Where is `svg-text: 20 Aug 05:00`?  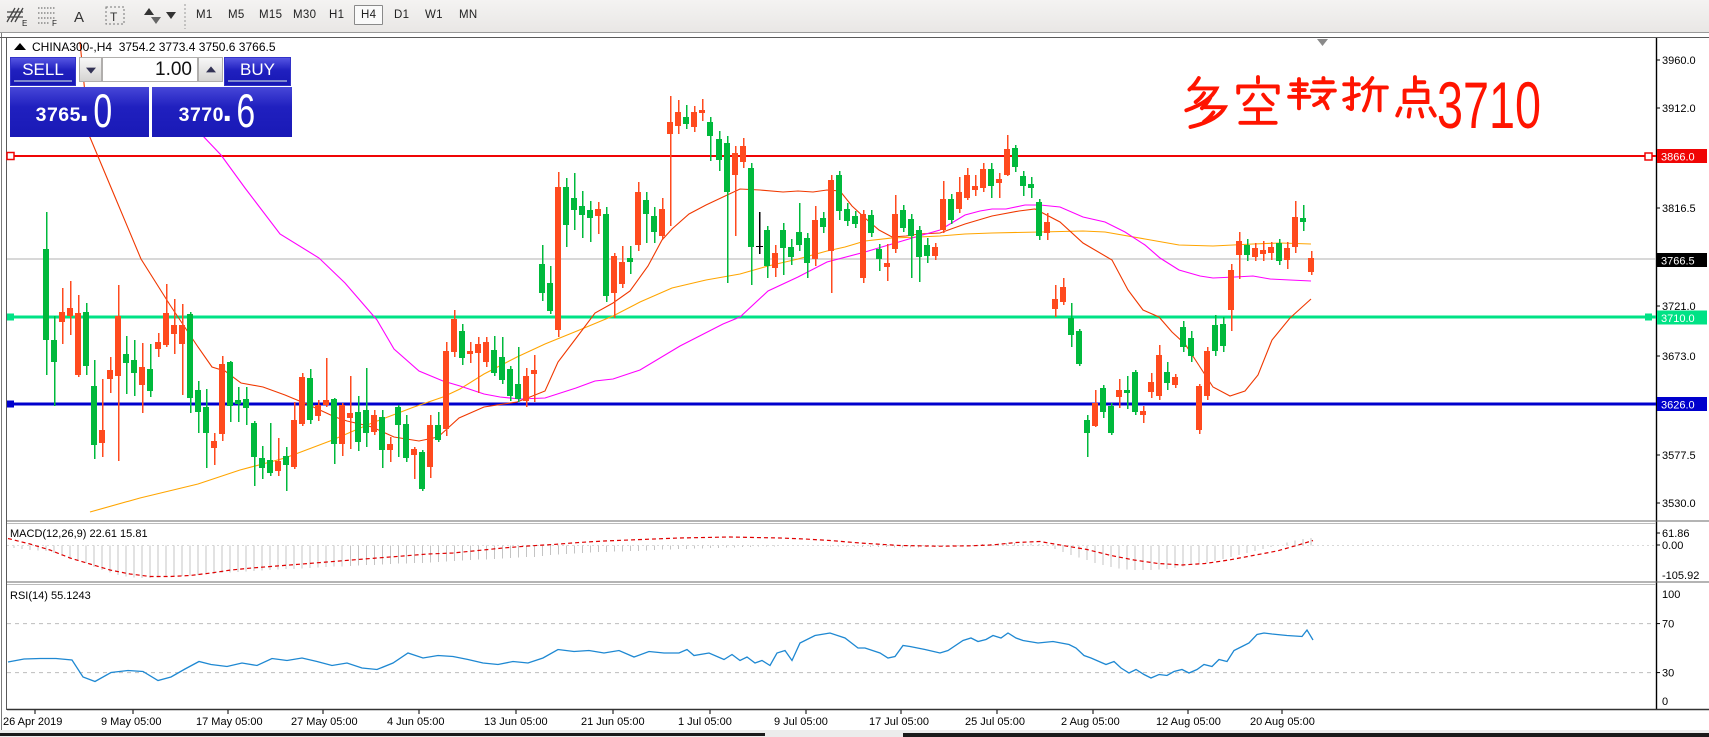 svg-text: 20 Aug 05:00 is located at coordinates (1282, 722).